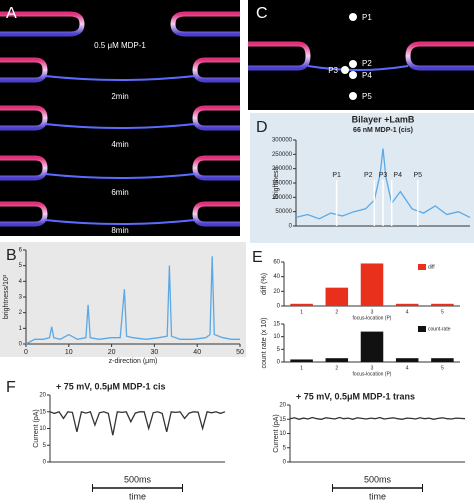  Describe the element at coordinates (282, 198) in the screenshot. I see `y-tick-label: 100000` at that location.